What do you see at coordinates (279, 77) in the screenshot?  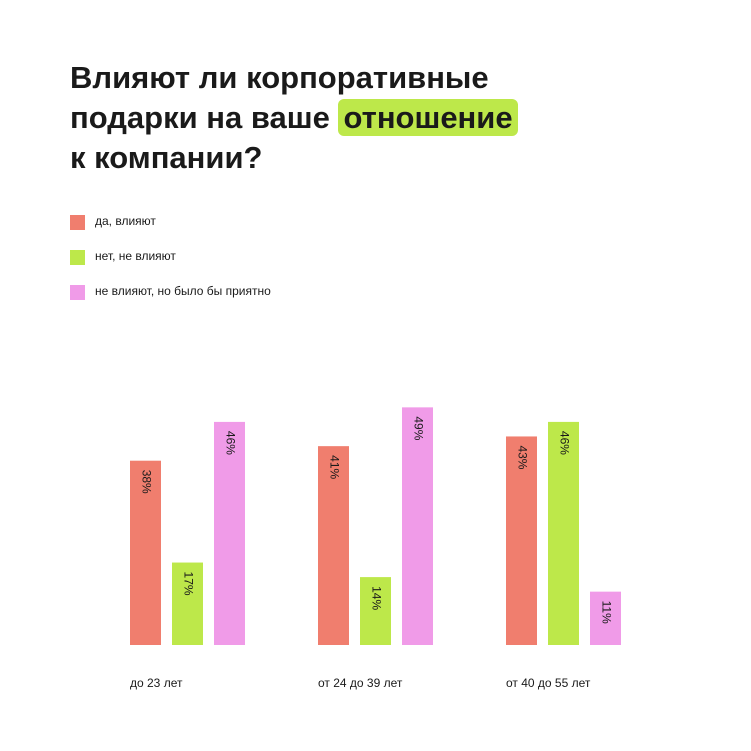 I see `title-line: Влияют ли корпоративные` at bounding box center [279, 77].